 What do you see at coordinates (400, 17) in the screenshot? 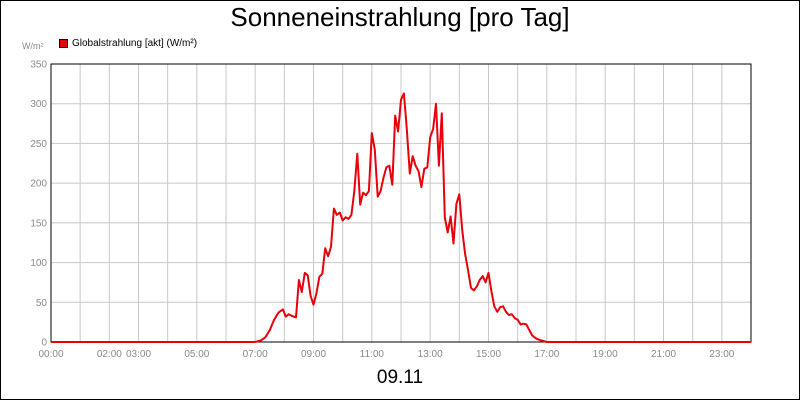
I see `chart-title: Sonneneinstrahlung [pro Tag]` at bounding box center [400, 17].